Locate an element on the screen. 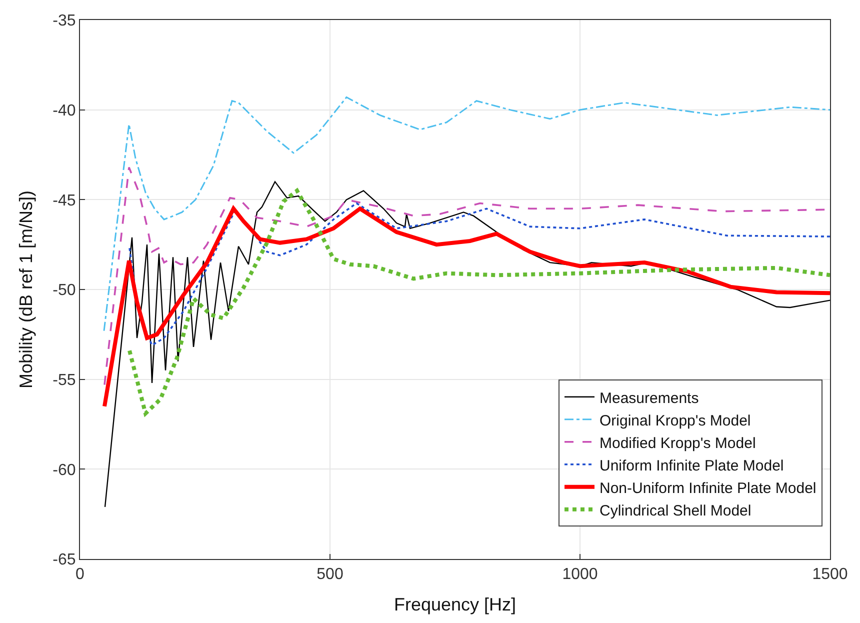 The width and height of the screenshot is (860, 623). legend-label: Non-Uniform Infinite Plate Model is located at coordinates (708, 488).